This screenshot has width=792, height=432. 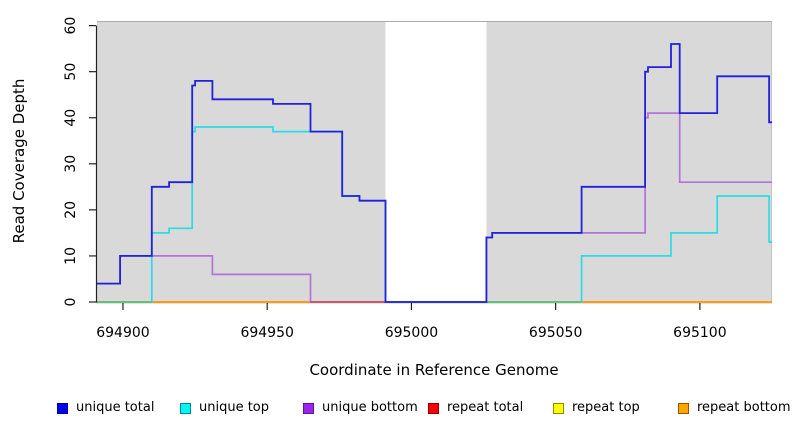 I want to click on y-tick-label: 10, so click(x=71, y=256).